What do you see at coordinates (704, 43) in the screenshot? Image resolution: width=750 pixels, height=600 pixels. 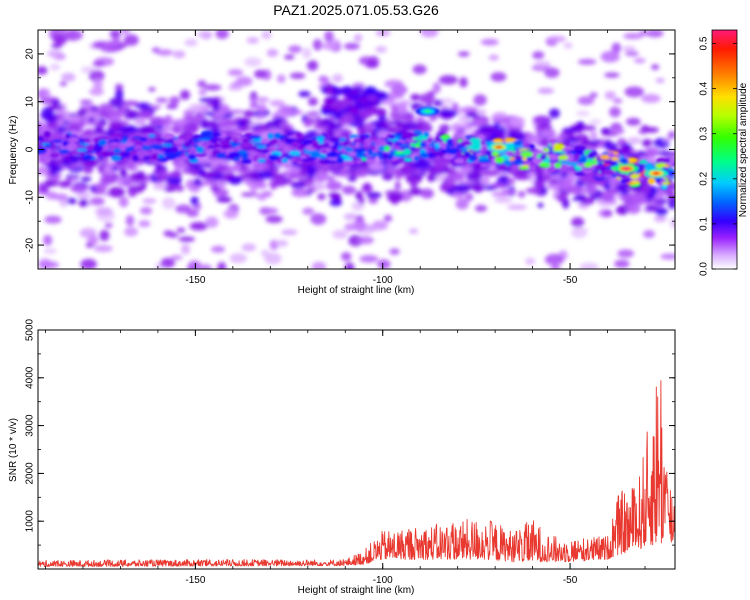 I see `colorbar-tick-label: 0.5` at bounding box center [704, 43].